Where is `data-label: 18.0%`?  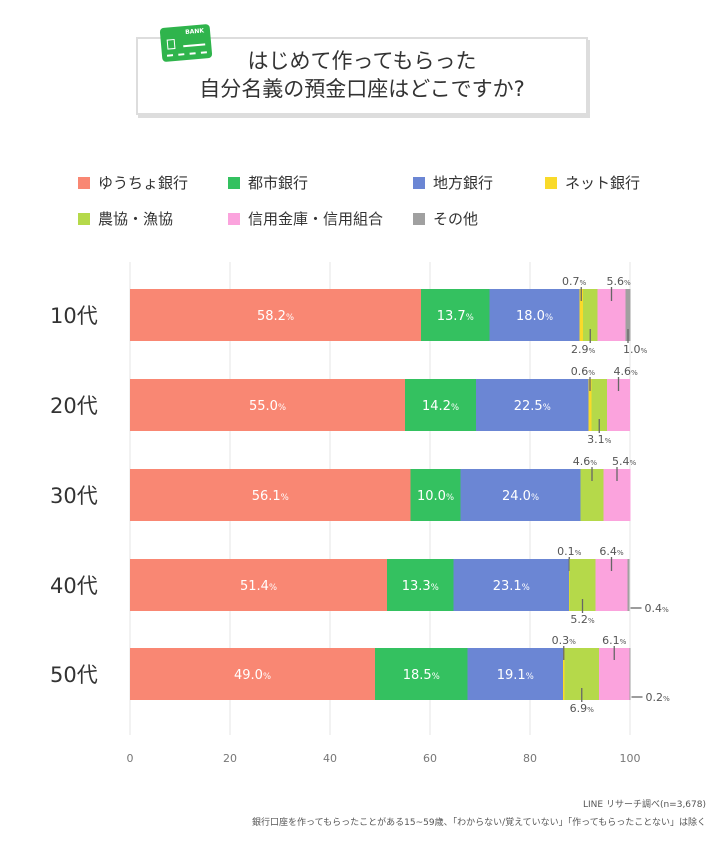
data-label: 18.0% is located at coordinates (534, 316).